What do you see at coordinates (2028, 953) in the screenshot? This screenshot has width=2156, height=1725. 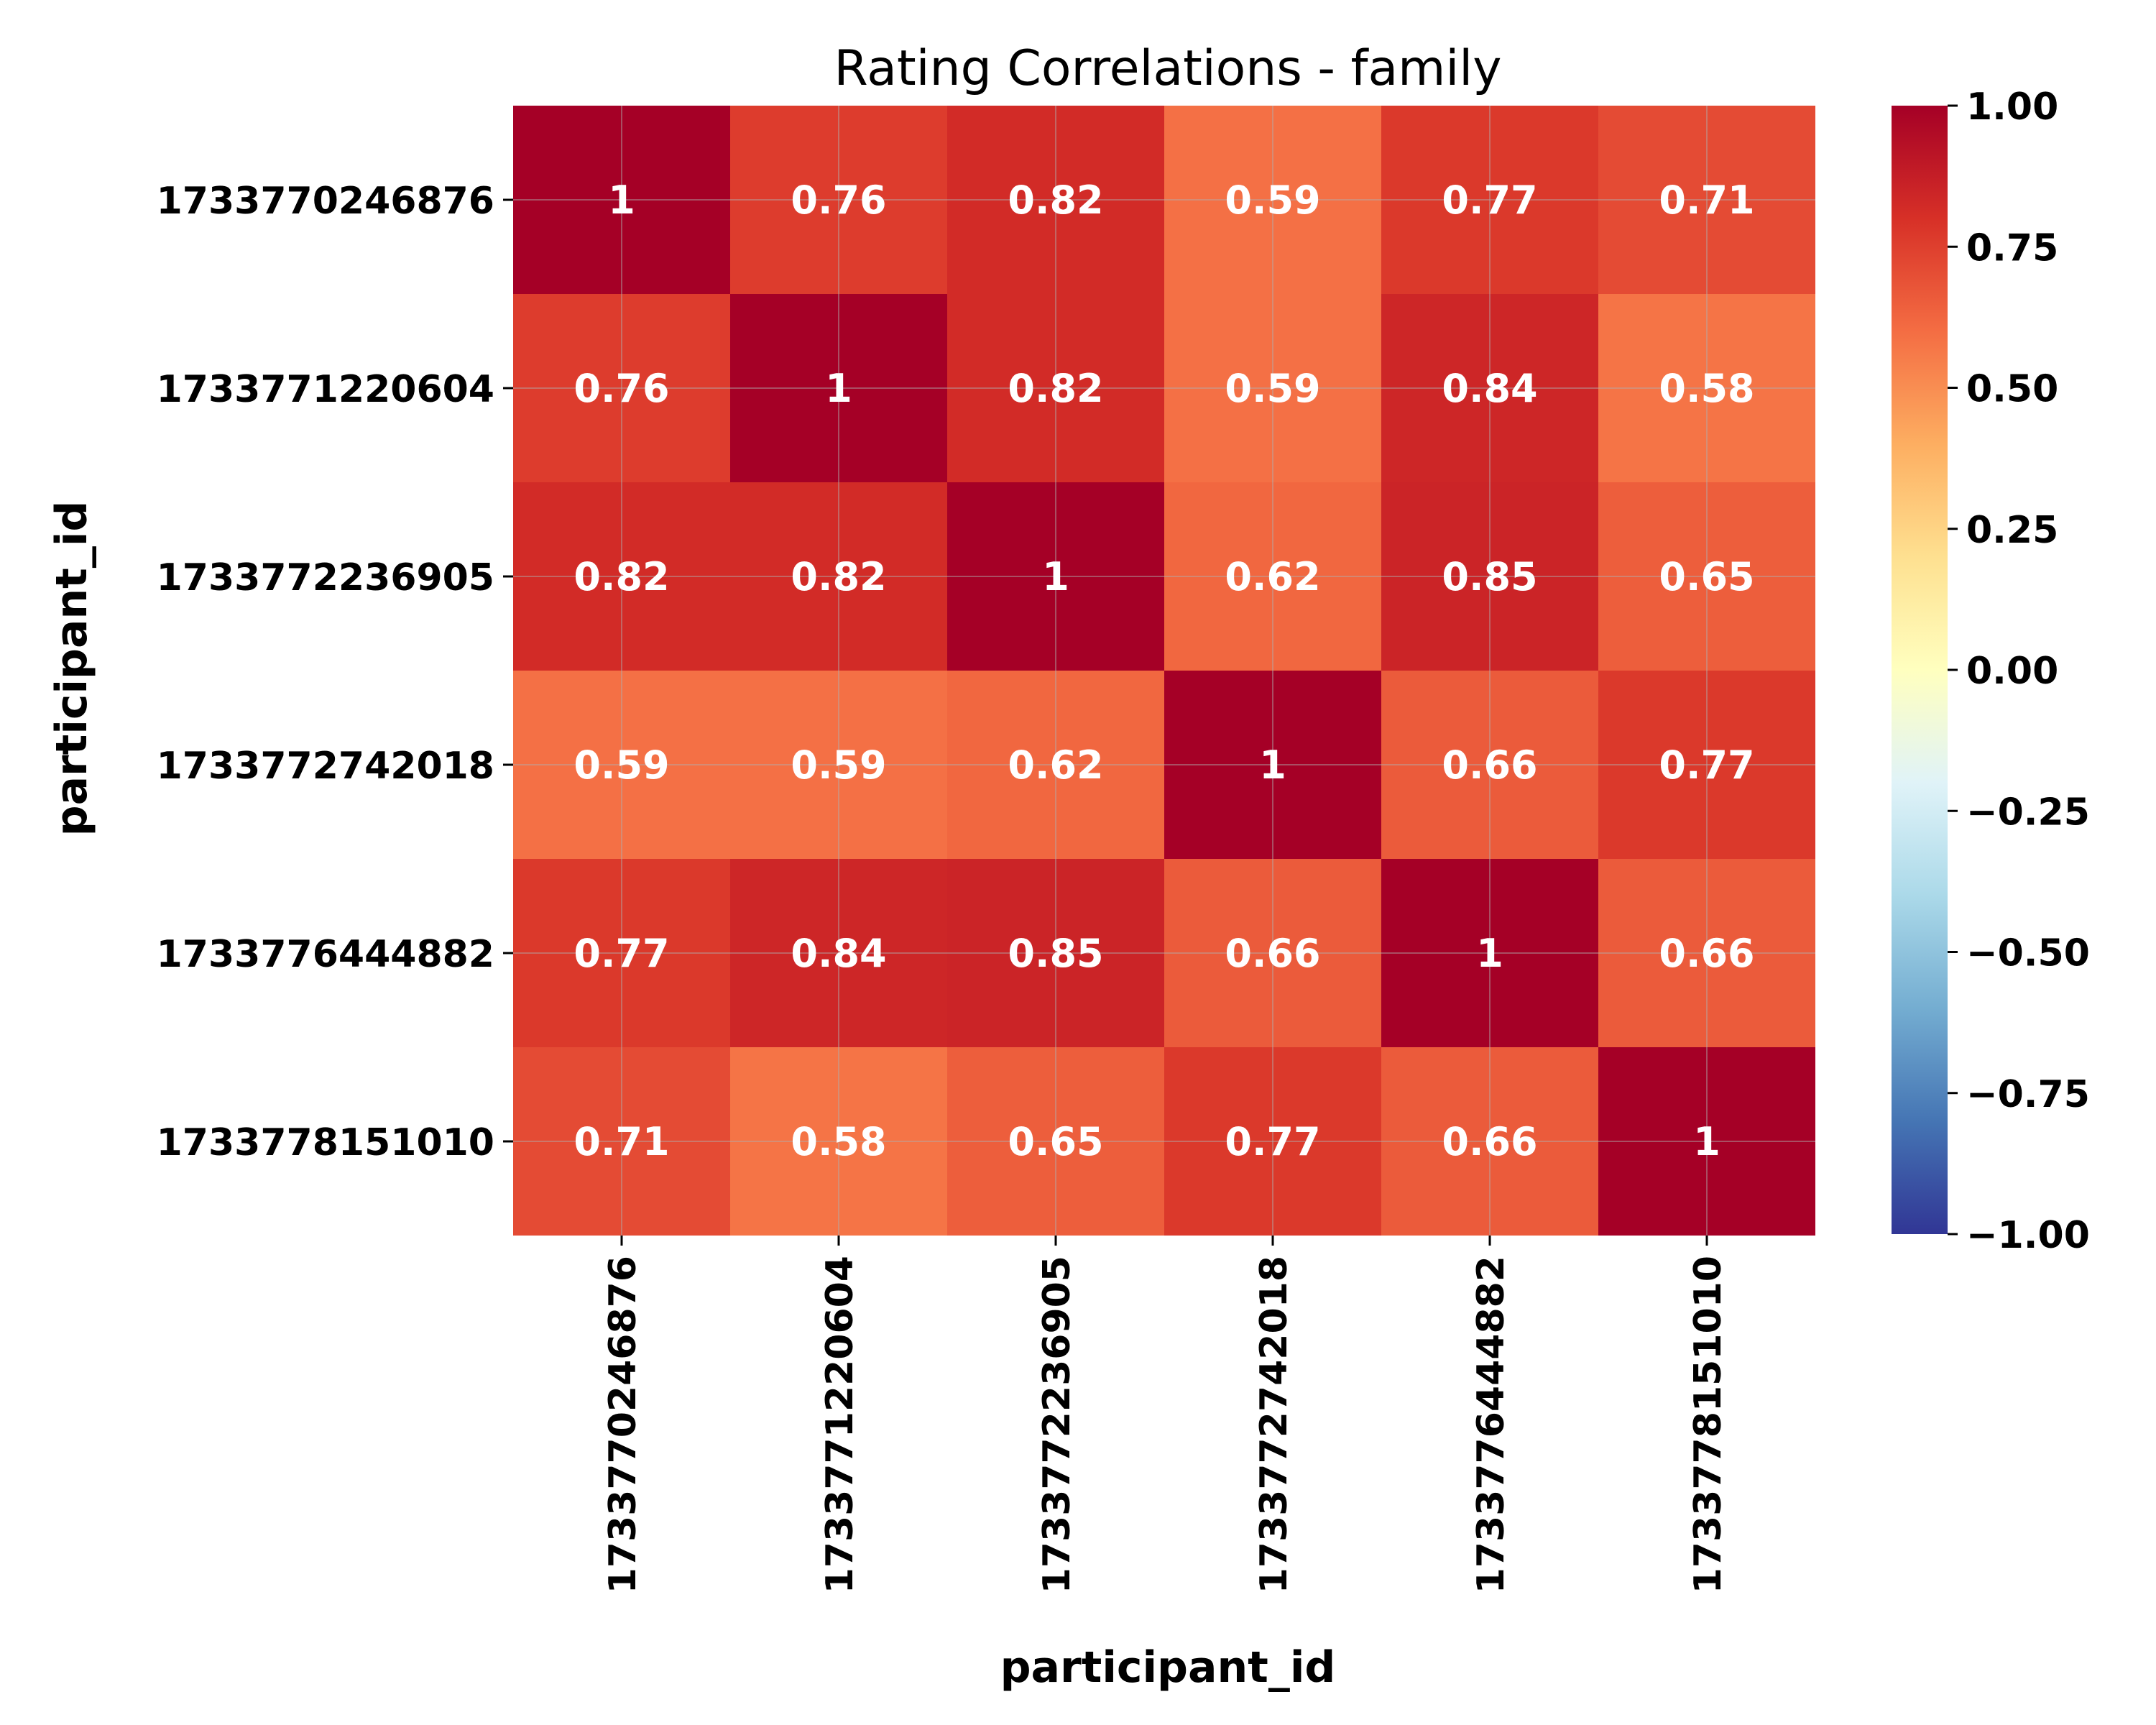 I see `colorbar-tick-label: −0.50` at bounding box center [2028, 953].